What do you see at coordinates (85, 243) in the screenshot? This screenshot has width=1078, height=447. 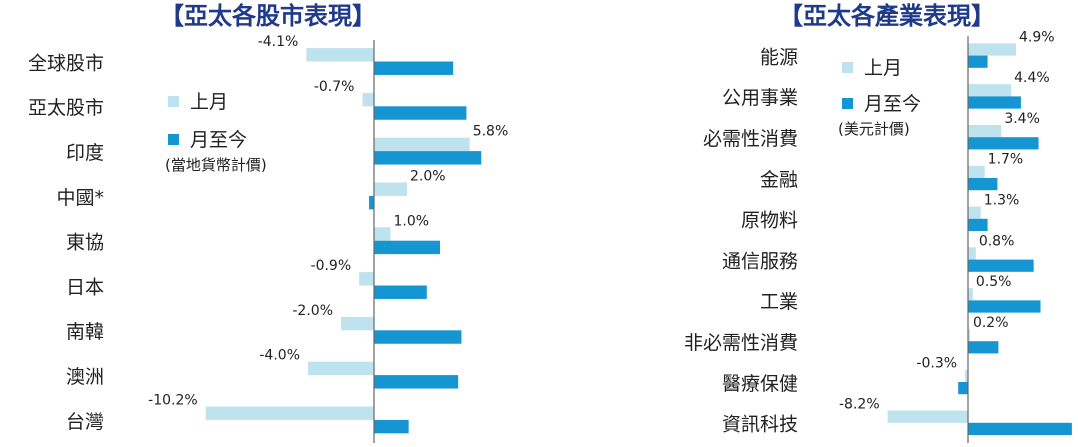 I see `category-label: 東協` at bounding box center [85, 243].